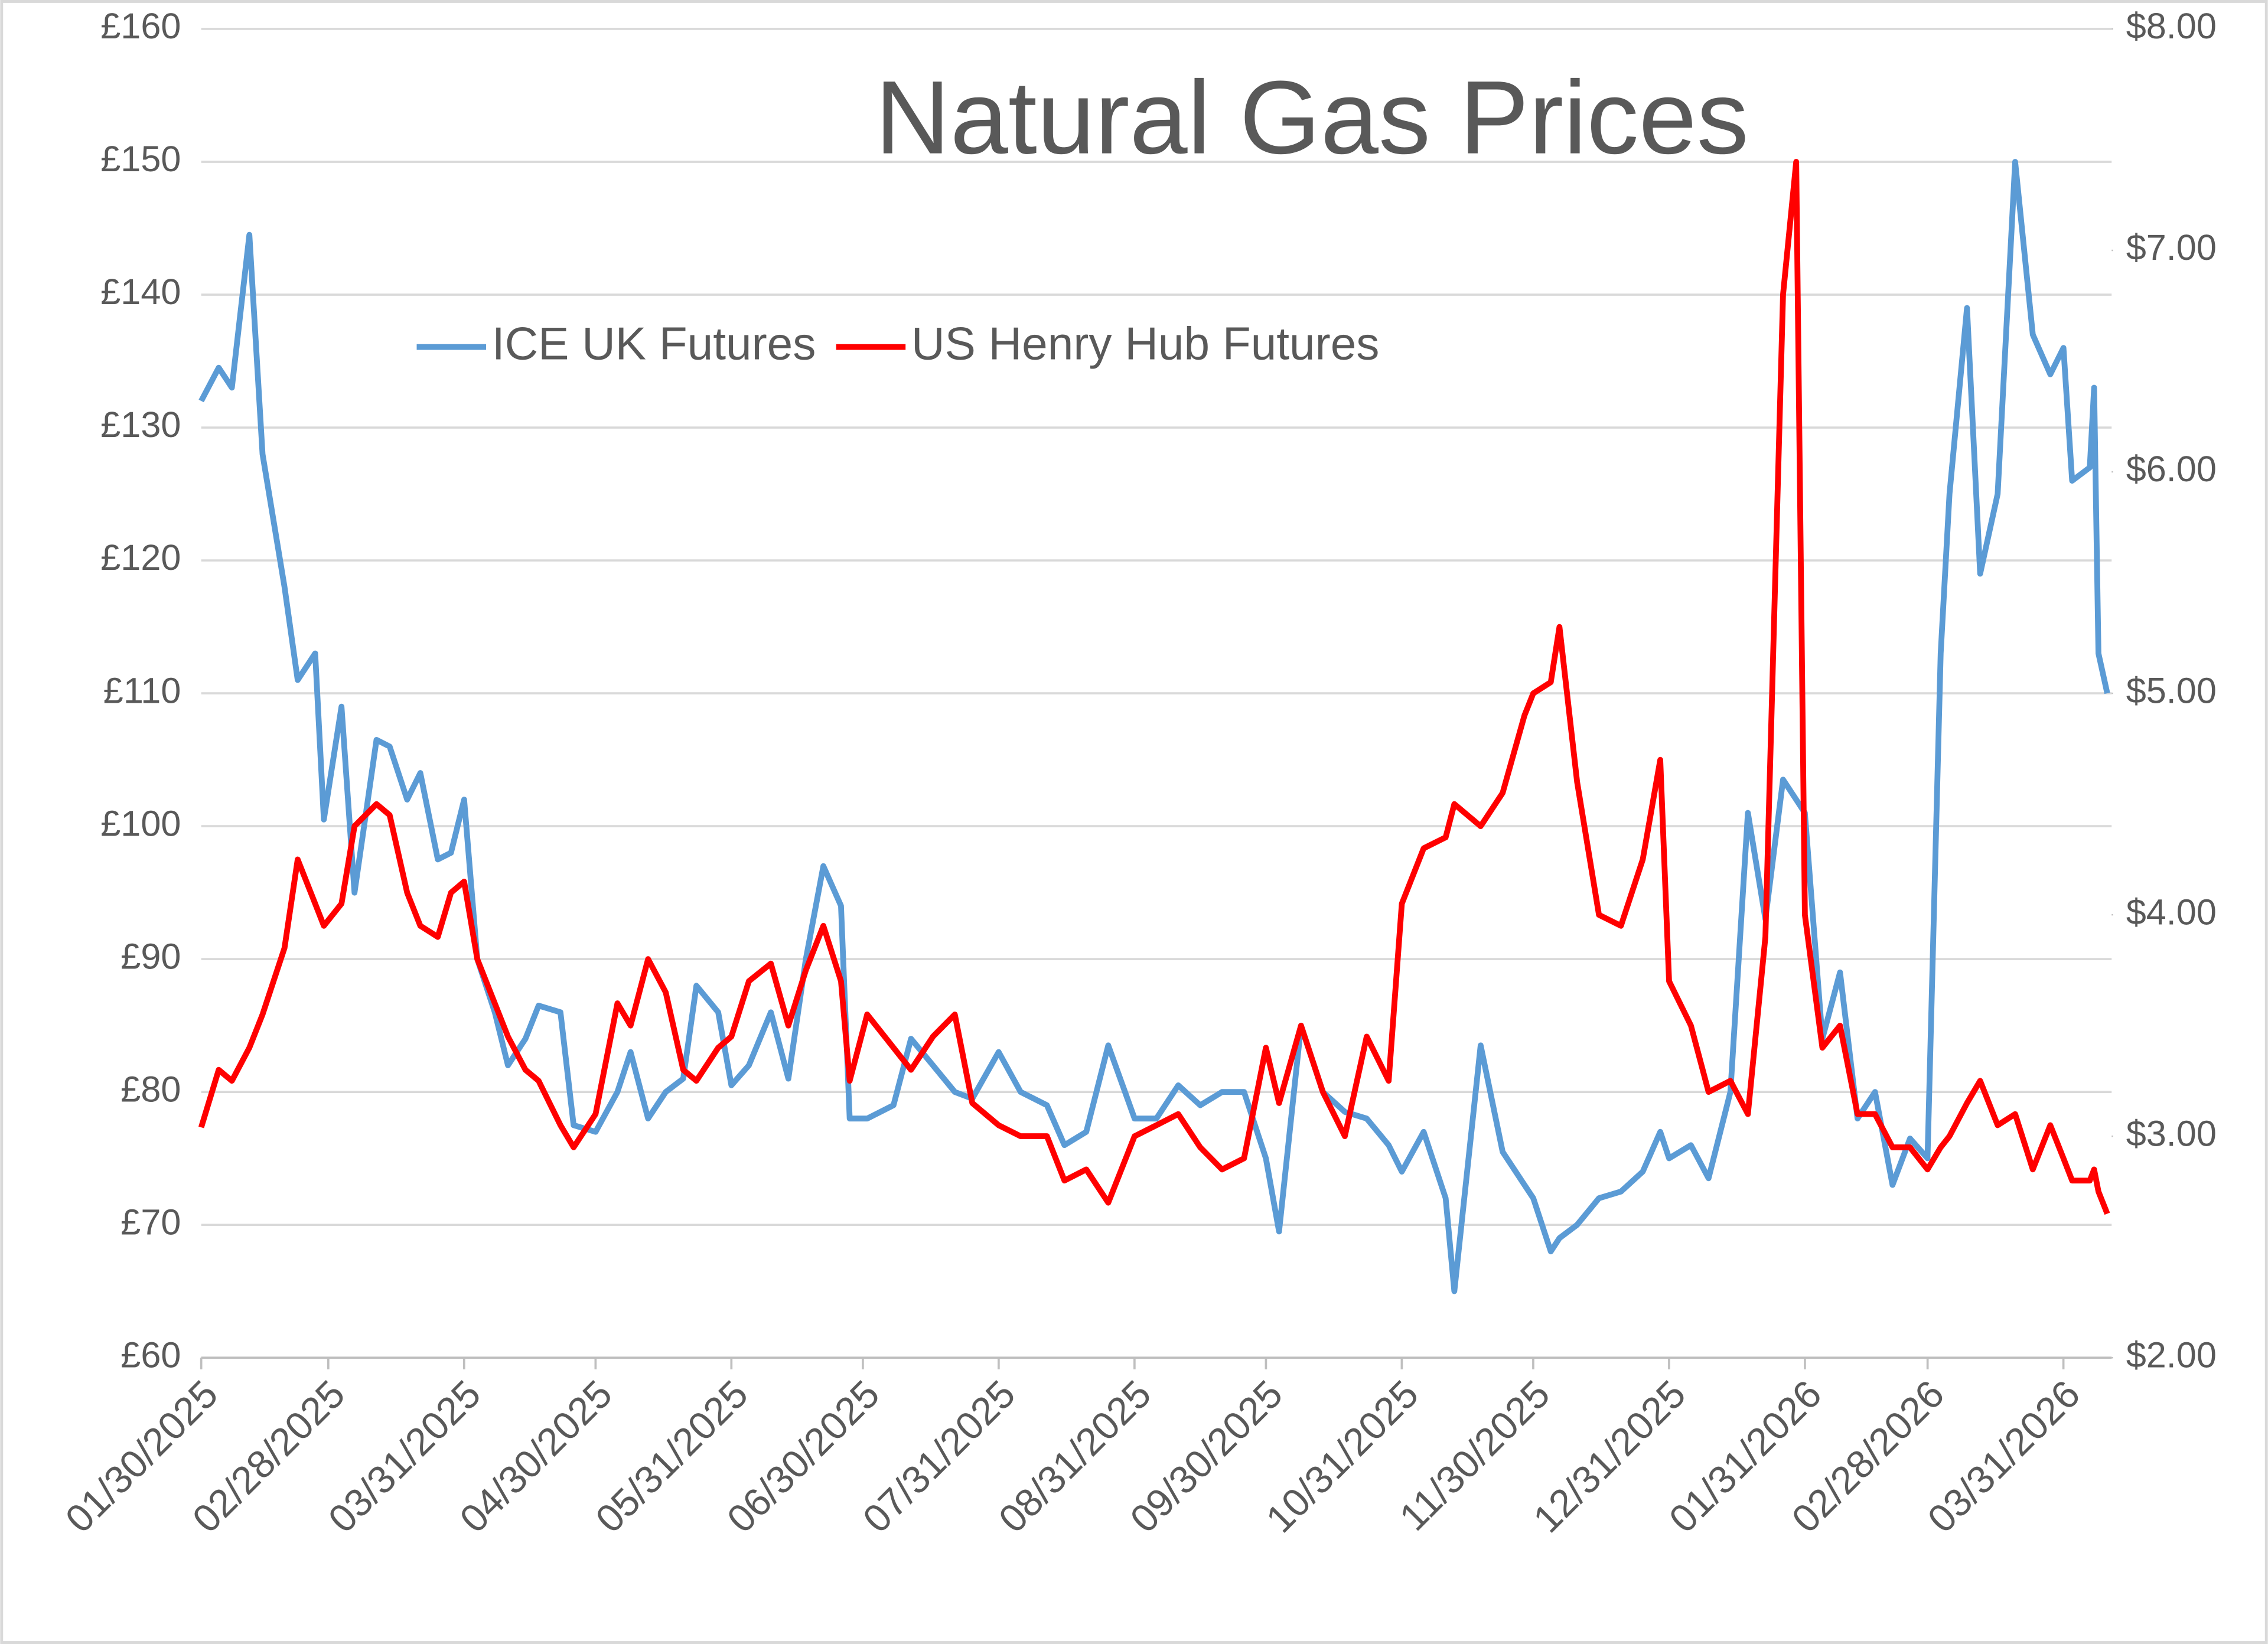 Image resolution: width=2268 pixels, height=1644 pixels. What do you see at coordinates (140, 292) in the screenshot?
I see `y-tick-label: £140` at bounding box center [140, 292].